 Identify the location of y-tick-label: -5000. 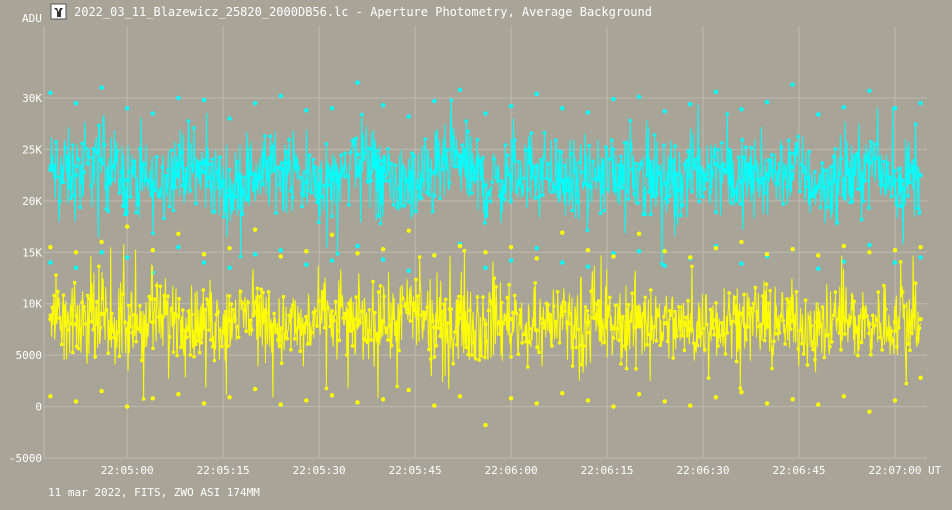
(25, 458).